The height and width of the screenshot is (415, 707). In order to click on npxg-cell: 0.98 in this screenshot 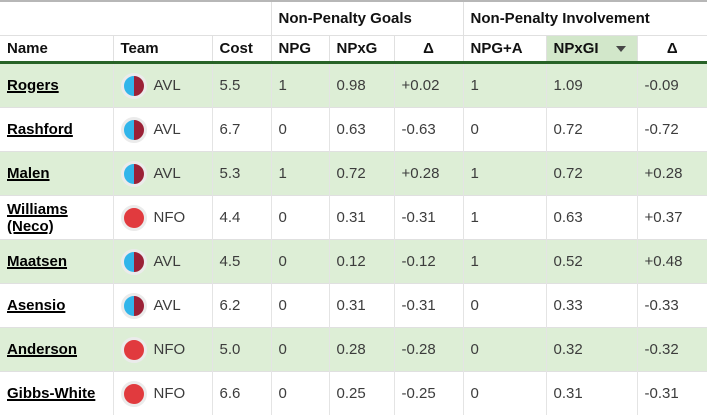, I will do `click(361, 85)`.